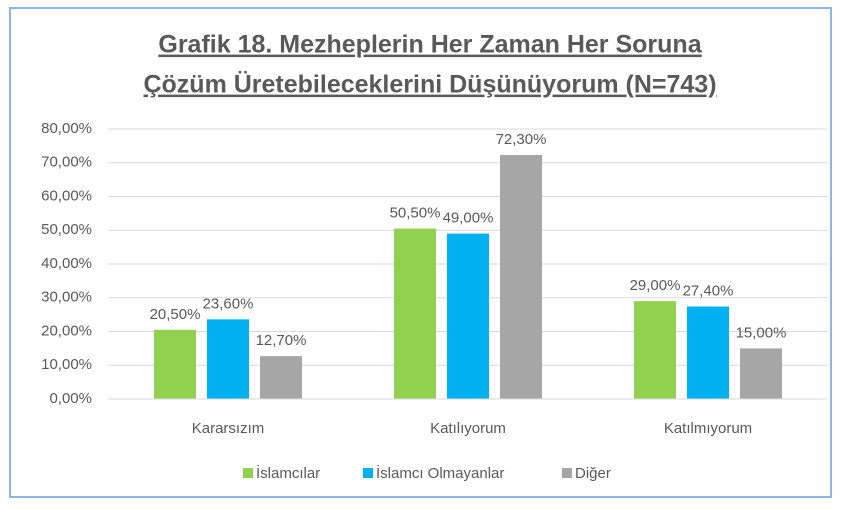 Image resolution: width=842 pixels, height=509 pixels. What do you see at coordinates (66, 128) in the screenshot?
I see `y-tick-label: 80,00%` at bounding box center [66, 128].